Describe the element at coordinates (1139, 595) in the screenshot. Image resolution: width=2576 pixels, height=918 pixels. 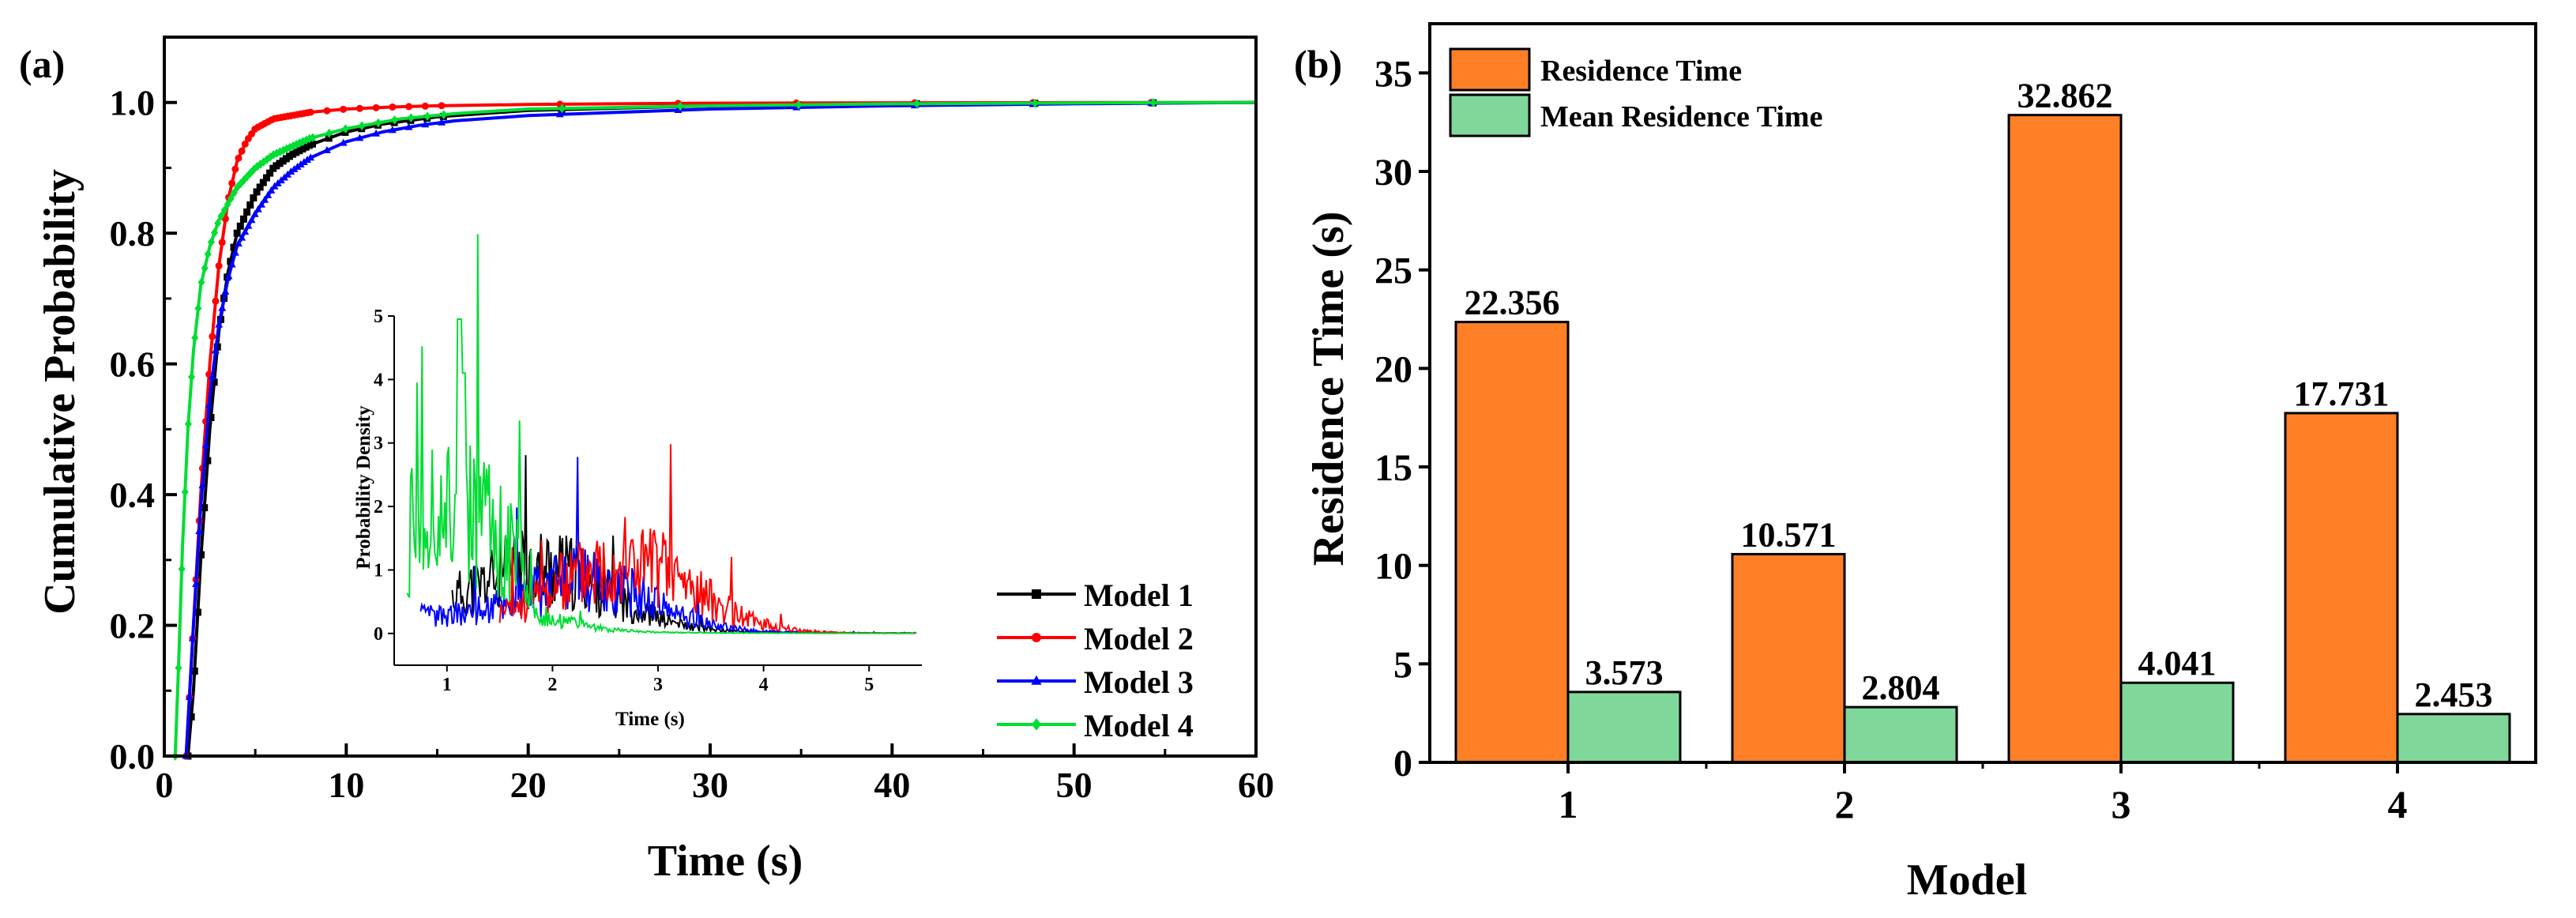
I see `legend-label: Model 1` at that location.